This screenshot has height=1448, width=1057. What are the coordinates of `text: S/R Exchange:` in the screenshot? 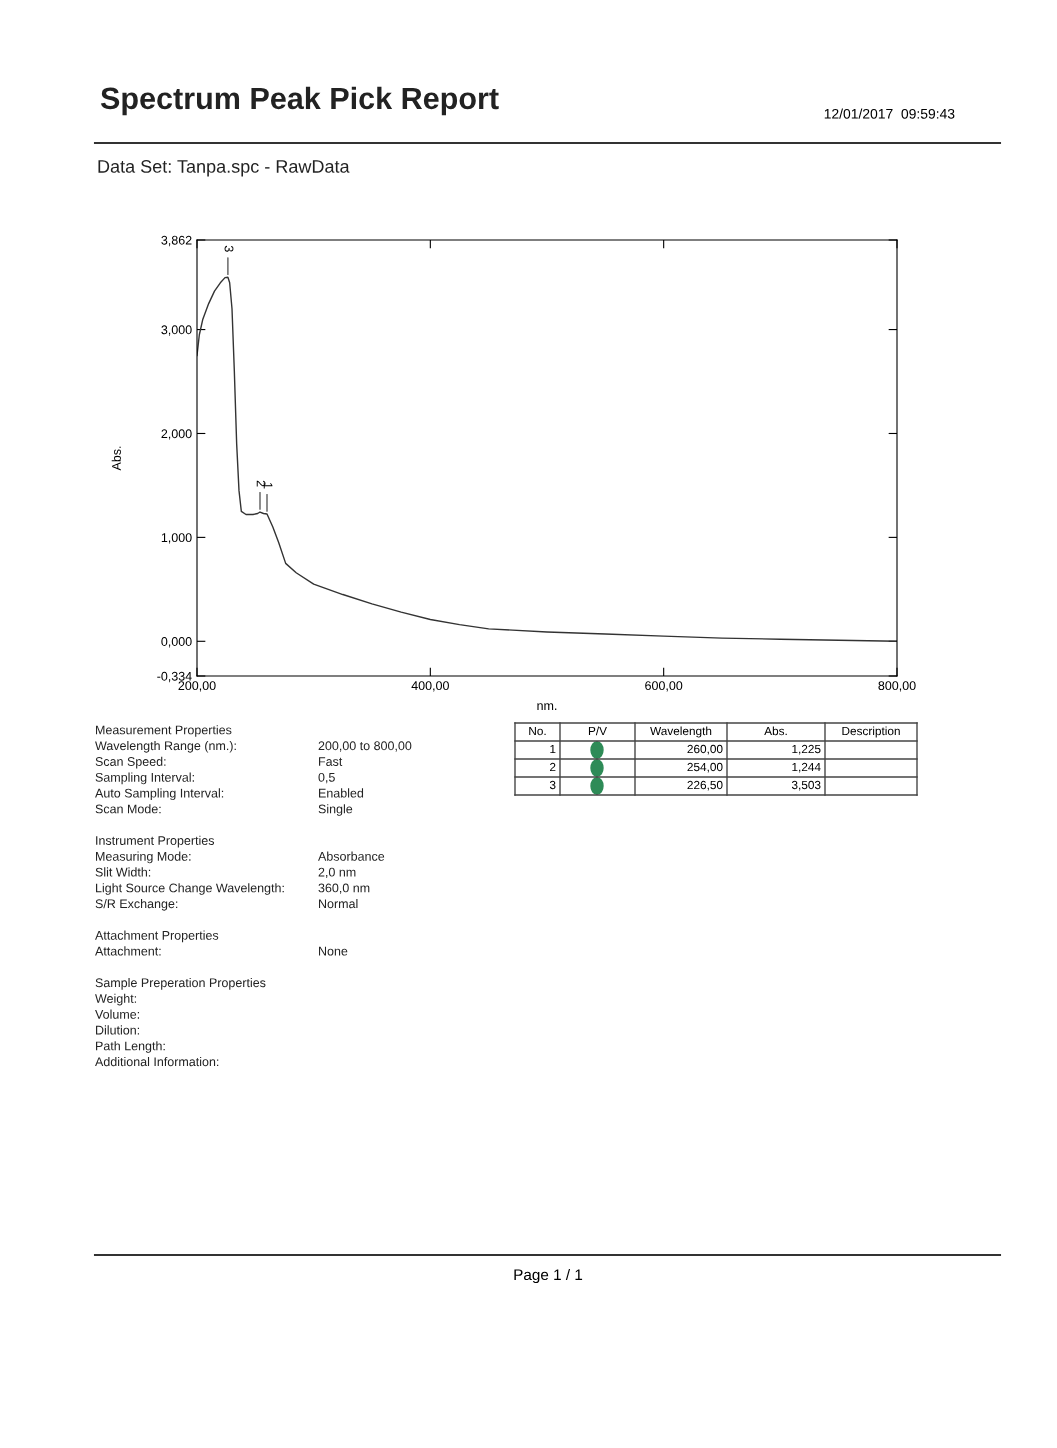 It's located at (136, 904).